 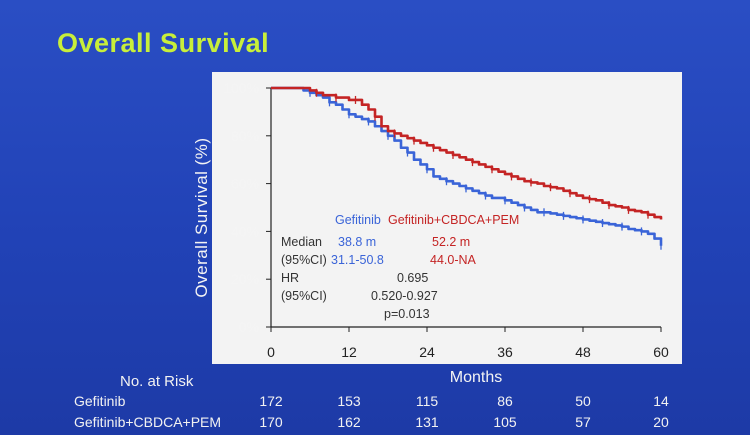 I want to click on risk-cell: 50, so click(x=583, y=401).